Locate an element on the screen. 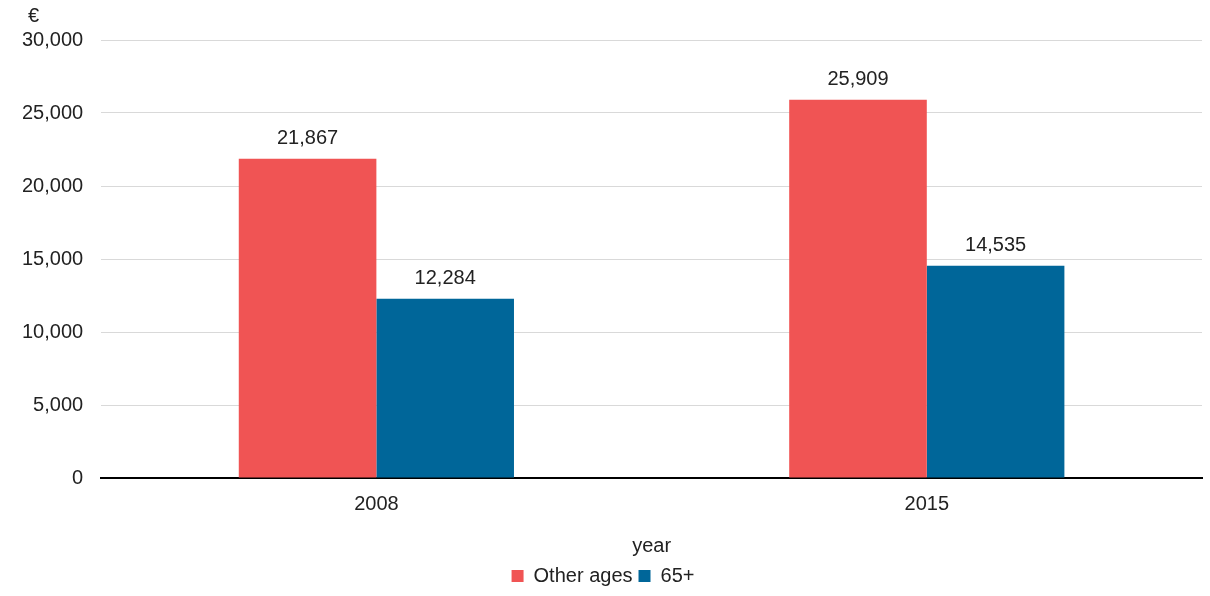 Image resolution: width=1210 pixels, height=596 pixels. y-tick-label: 15,000 is located at coordinates (53, 257).